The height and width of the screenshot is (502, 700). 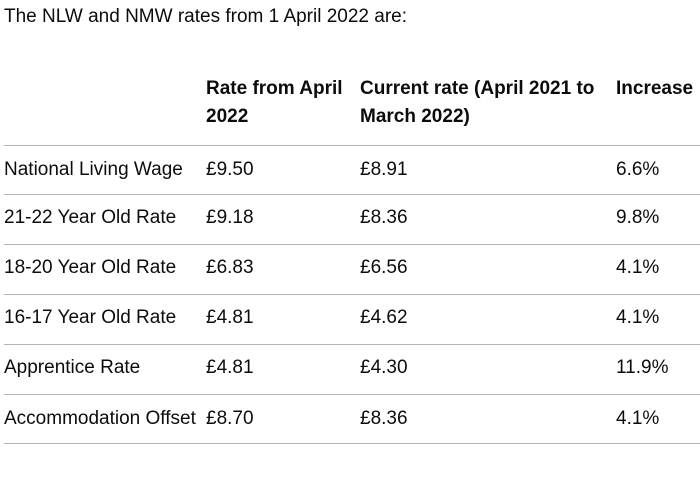 I want to click on header-rate-from-april-2022: Rate from April 2022, so click(x=283, y=109).